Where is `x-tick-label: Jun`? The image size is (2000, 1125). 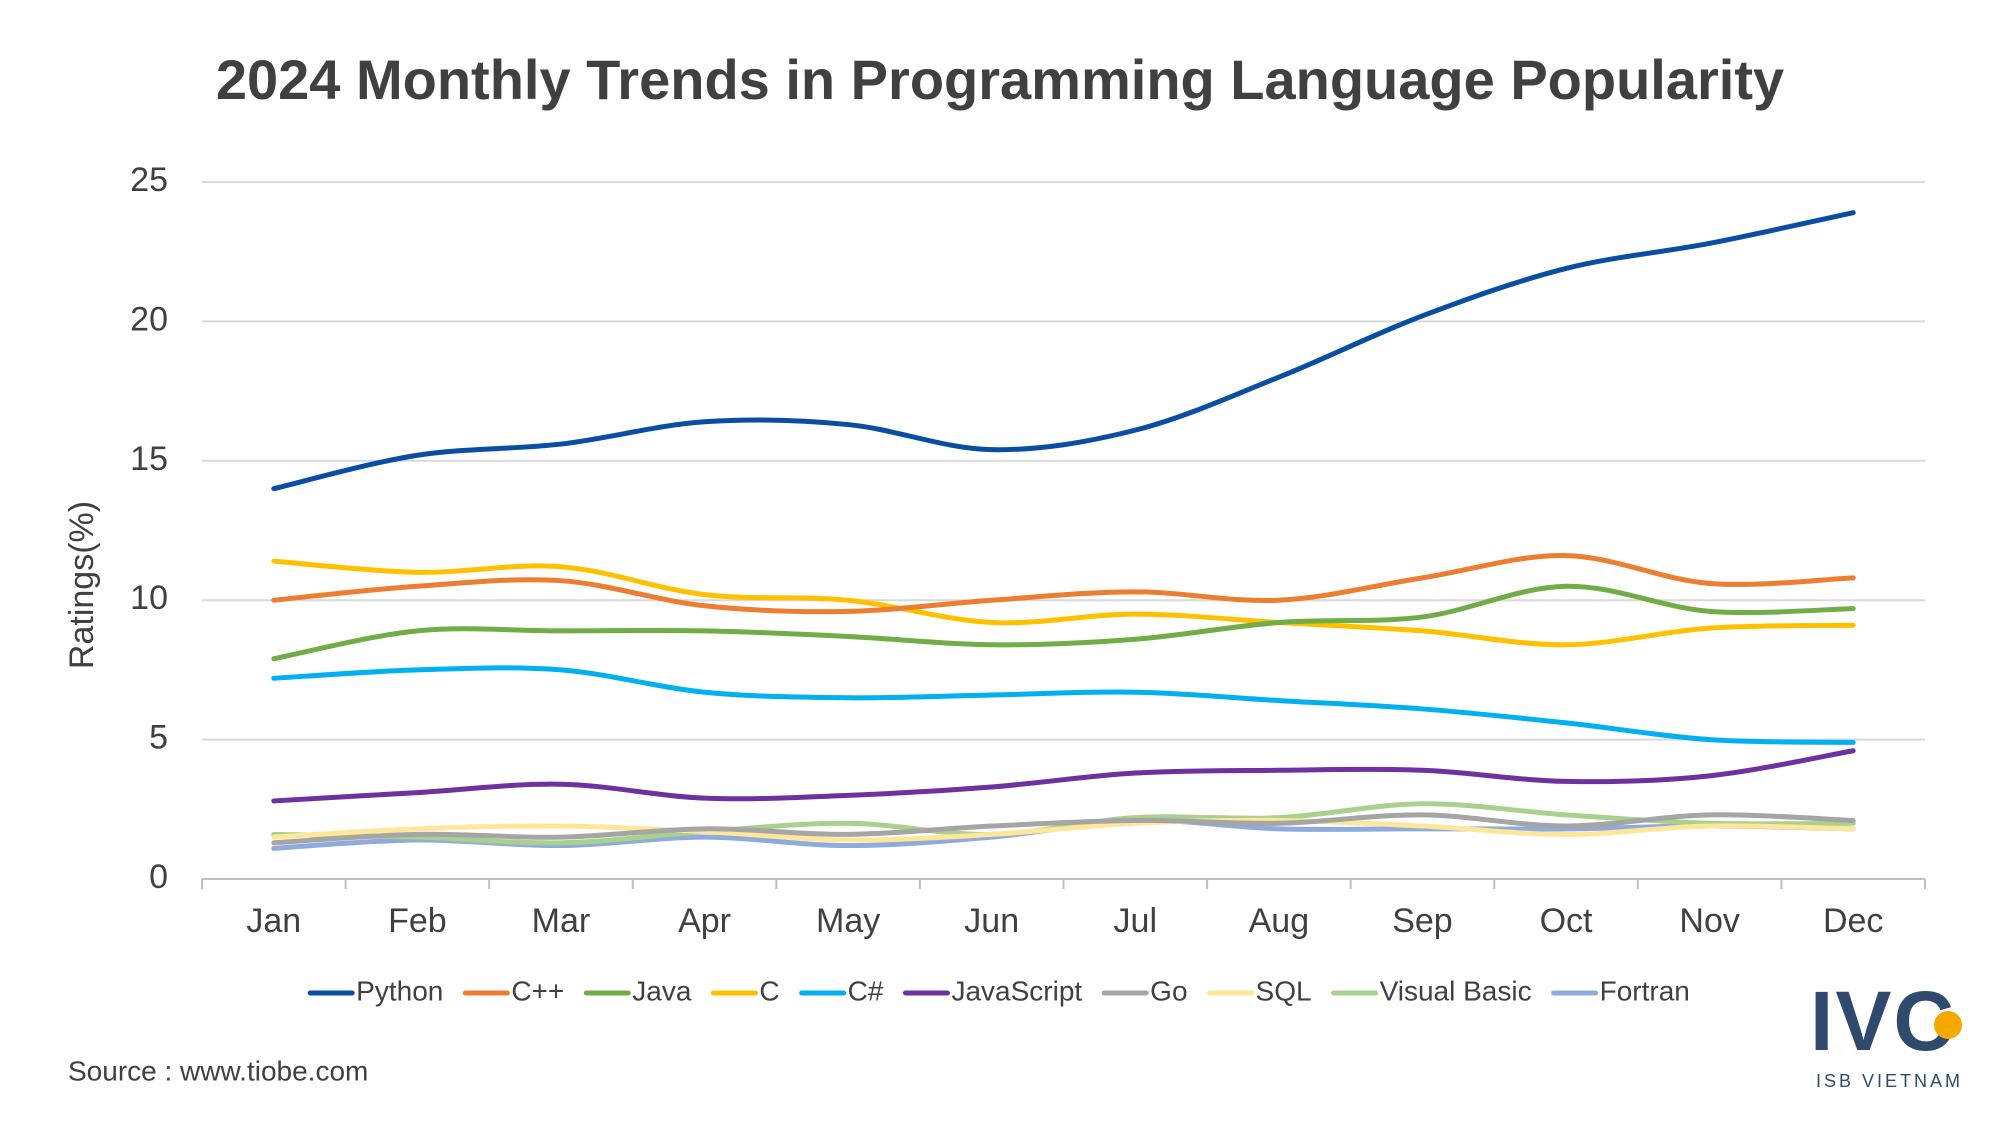 x-tick-label: Jun is located at coordinates (991, 921).